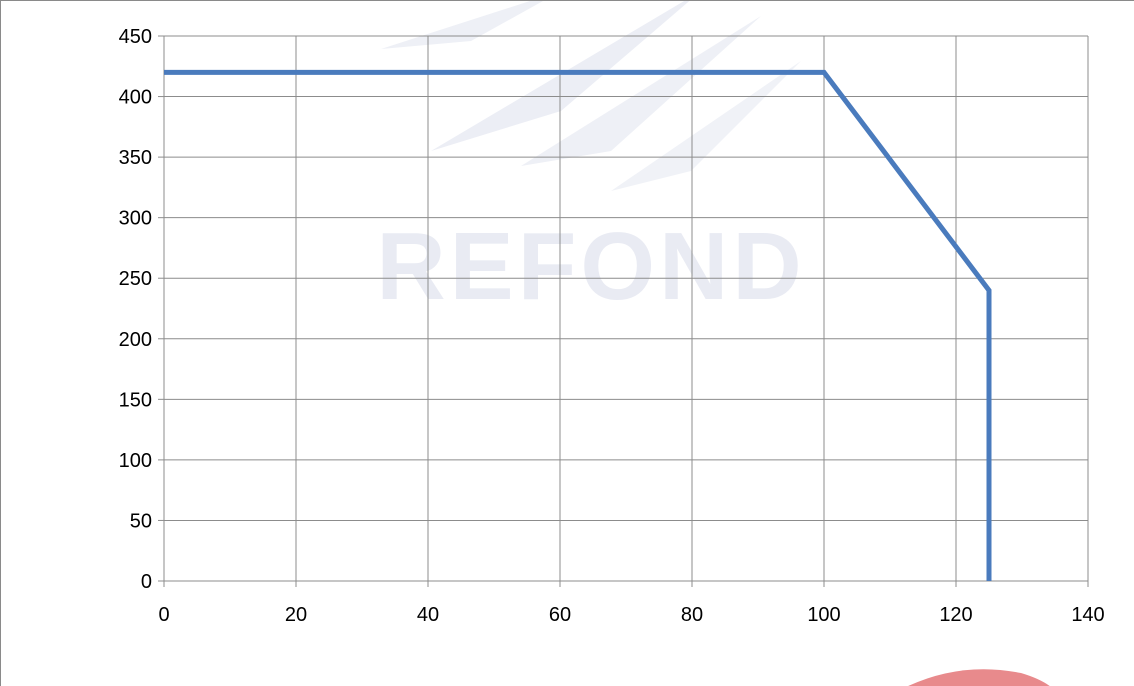 This screenshot has height=686, width=1134. What do you see at coordinates (141, 521) in the screenshot?
I see `y-tick-label: 50` at bounding box center [141, 521].